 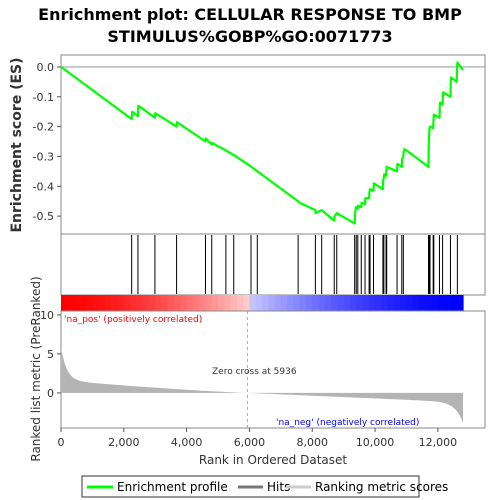 What do you see at coordinates (375, 442) in the screenshot?
I see `x-tick-label: 10,000` at bounding box center [375, 442].